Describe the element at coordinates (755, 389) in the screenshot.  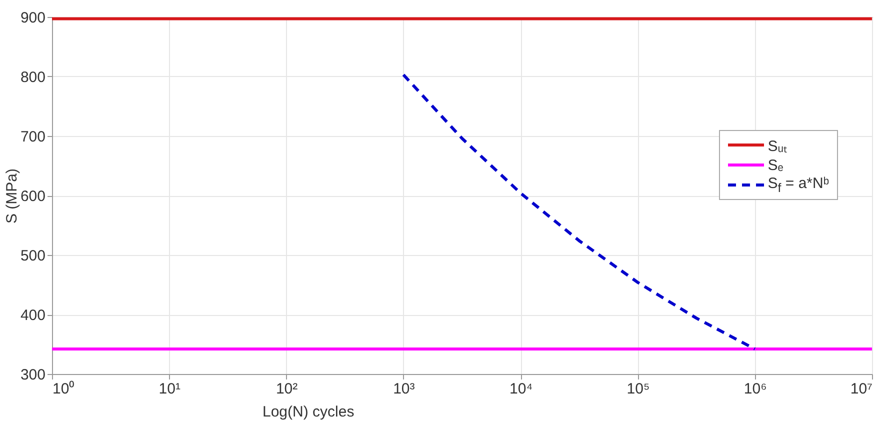
I see `x-tick-label: 10⁶` at that location.